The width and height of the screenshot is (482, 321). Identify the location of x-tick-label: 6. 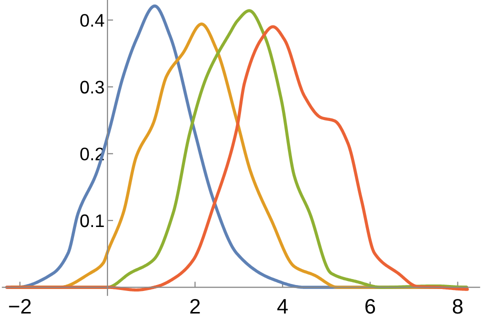
(370, 306).